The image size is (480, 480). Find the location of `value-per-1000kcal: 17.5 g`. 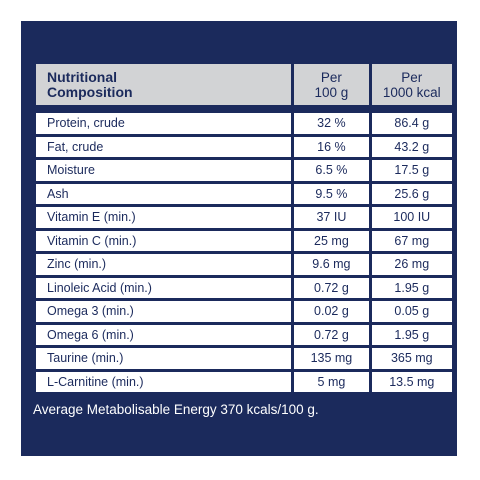

value-per-1000kcal: 17.5 g is located at coordinates (411, 170).